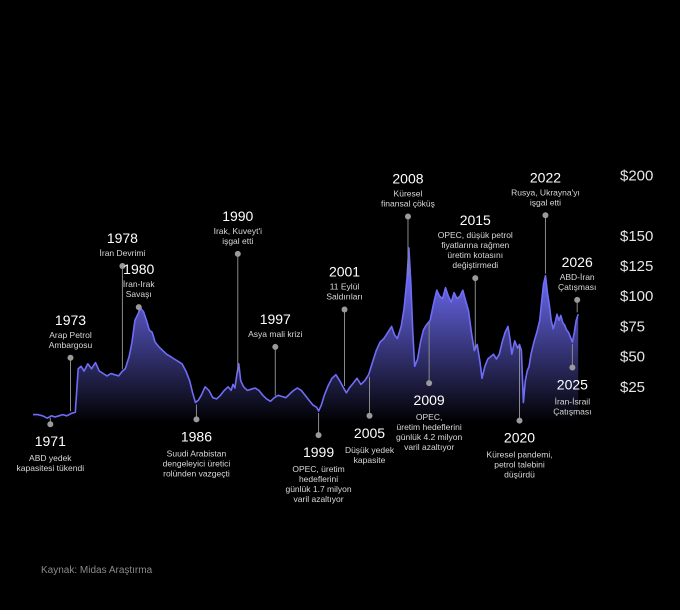  I want to click on y-tick-label: $150, so click(636, 236).